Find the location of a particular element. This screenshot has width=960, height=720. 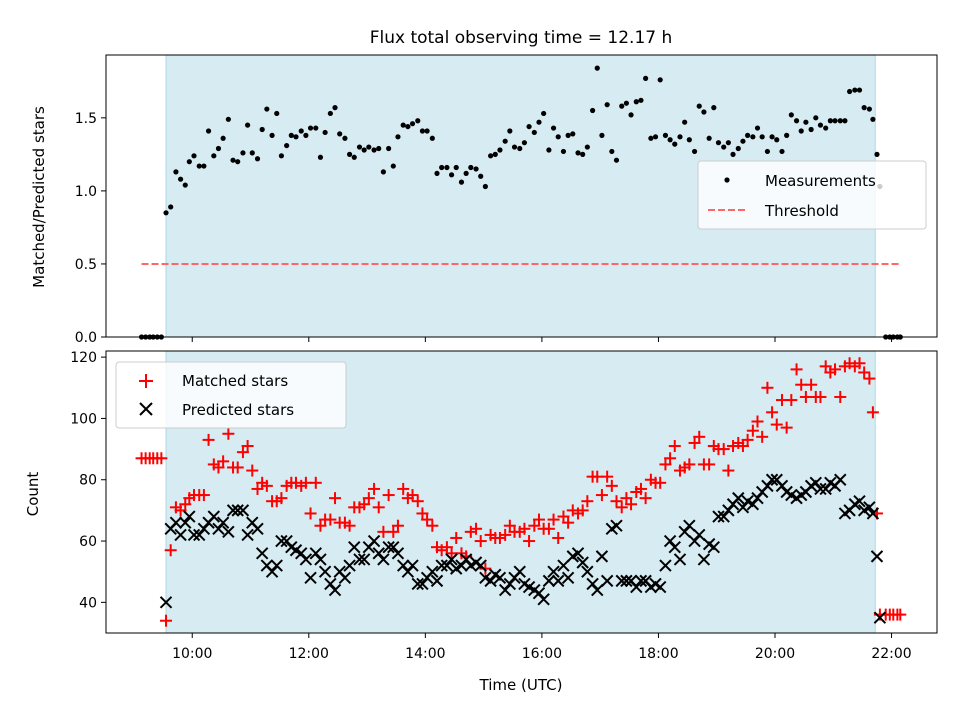

bottom-y-tick-label: 100 is located at coordinates (83, 419).